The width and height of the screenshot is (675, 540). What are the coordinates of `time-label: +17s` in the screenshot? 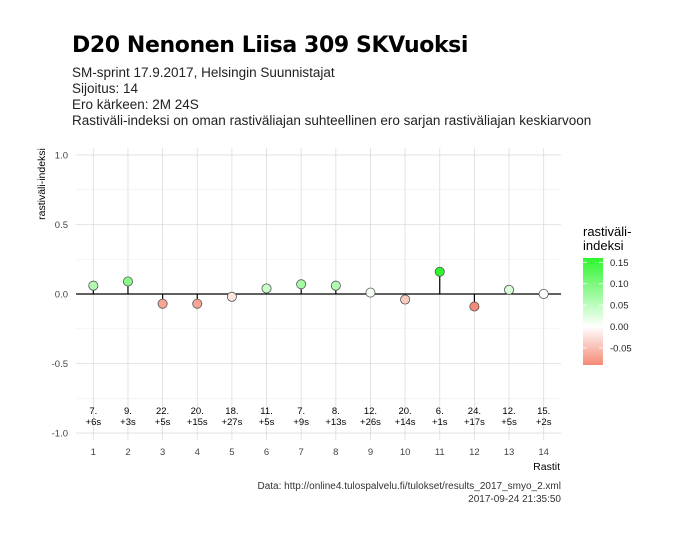 It's located at (474, 422).